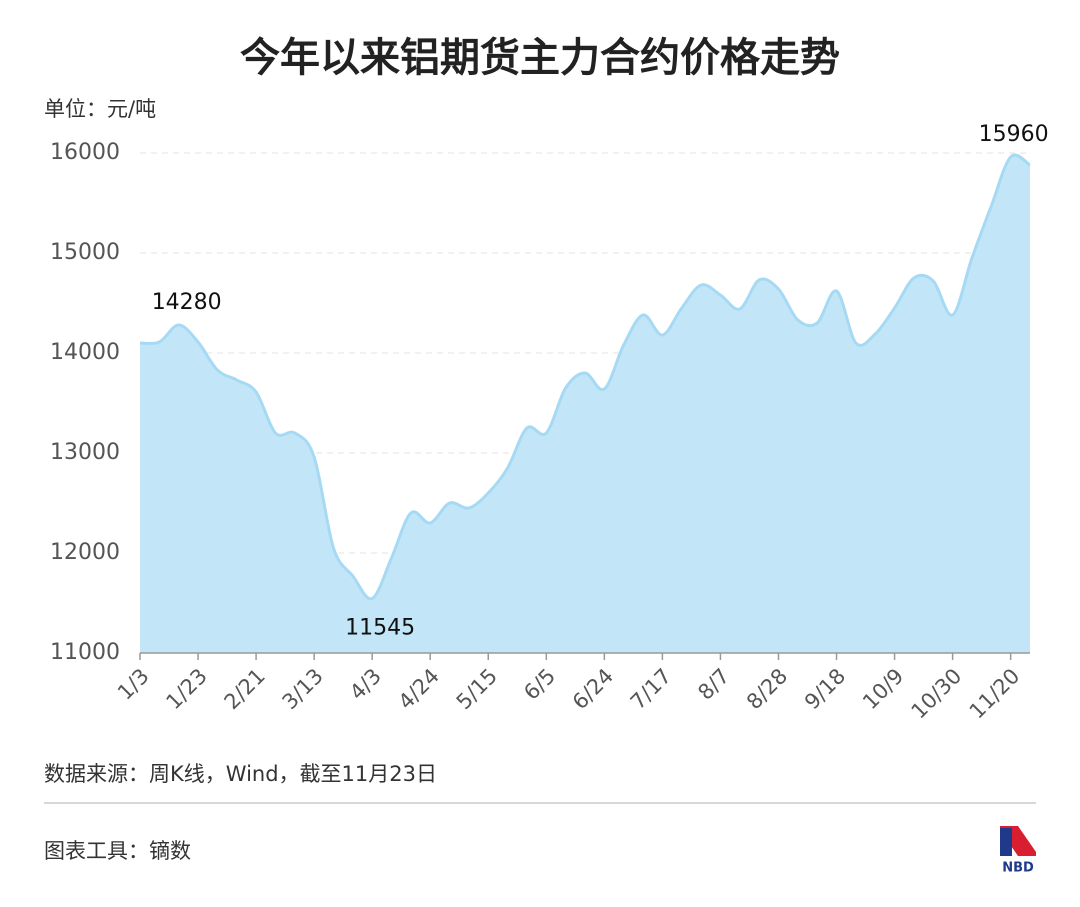 This screenshot has height=907, width=1080. What do you see at coordinates (767, 689) in the screenshot?
I see `x-tick-label: 8/28` at bounding box center [767, 689].